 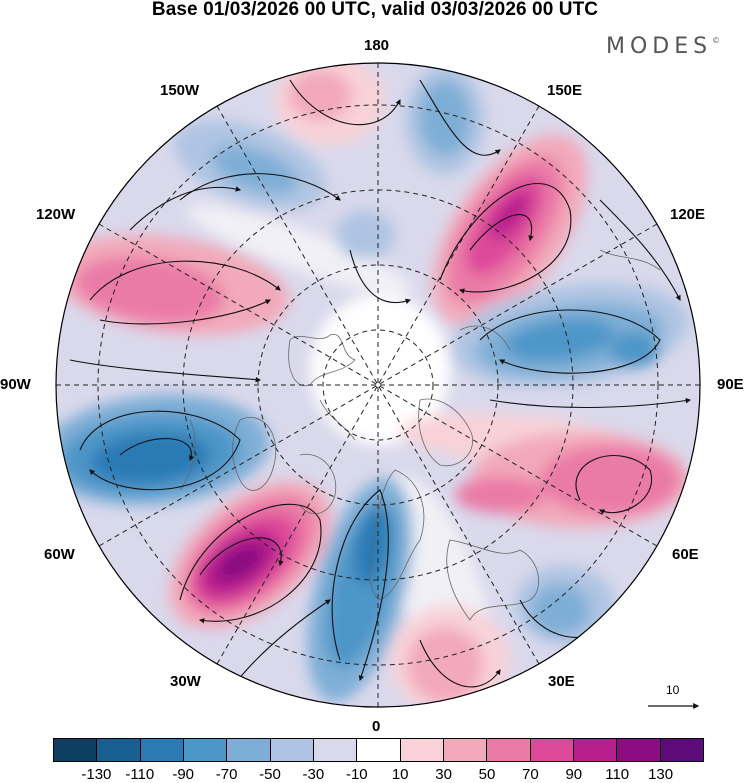 What do you see at coordinates (96, 774) in the screenshot?
I see `colorbar-tick-label: -130` at bounding box center [96, 774].